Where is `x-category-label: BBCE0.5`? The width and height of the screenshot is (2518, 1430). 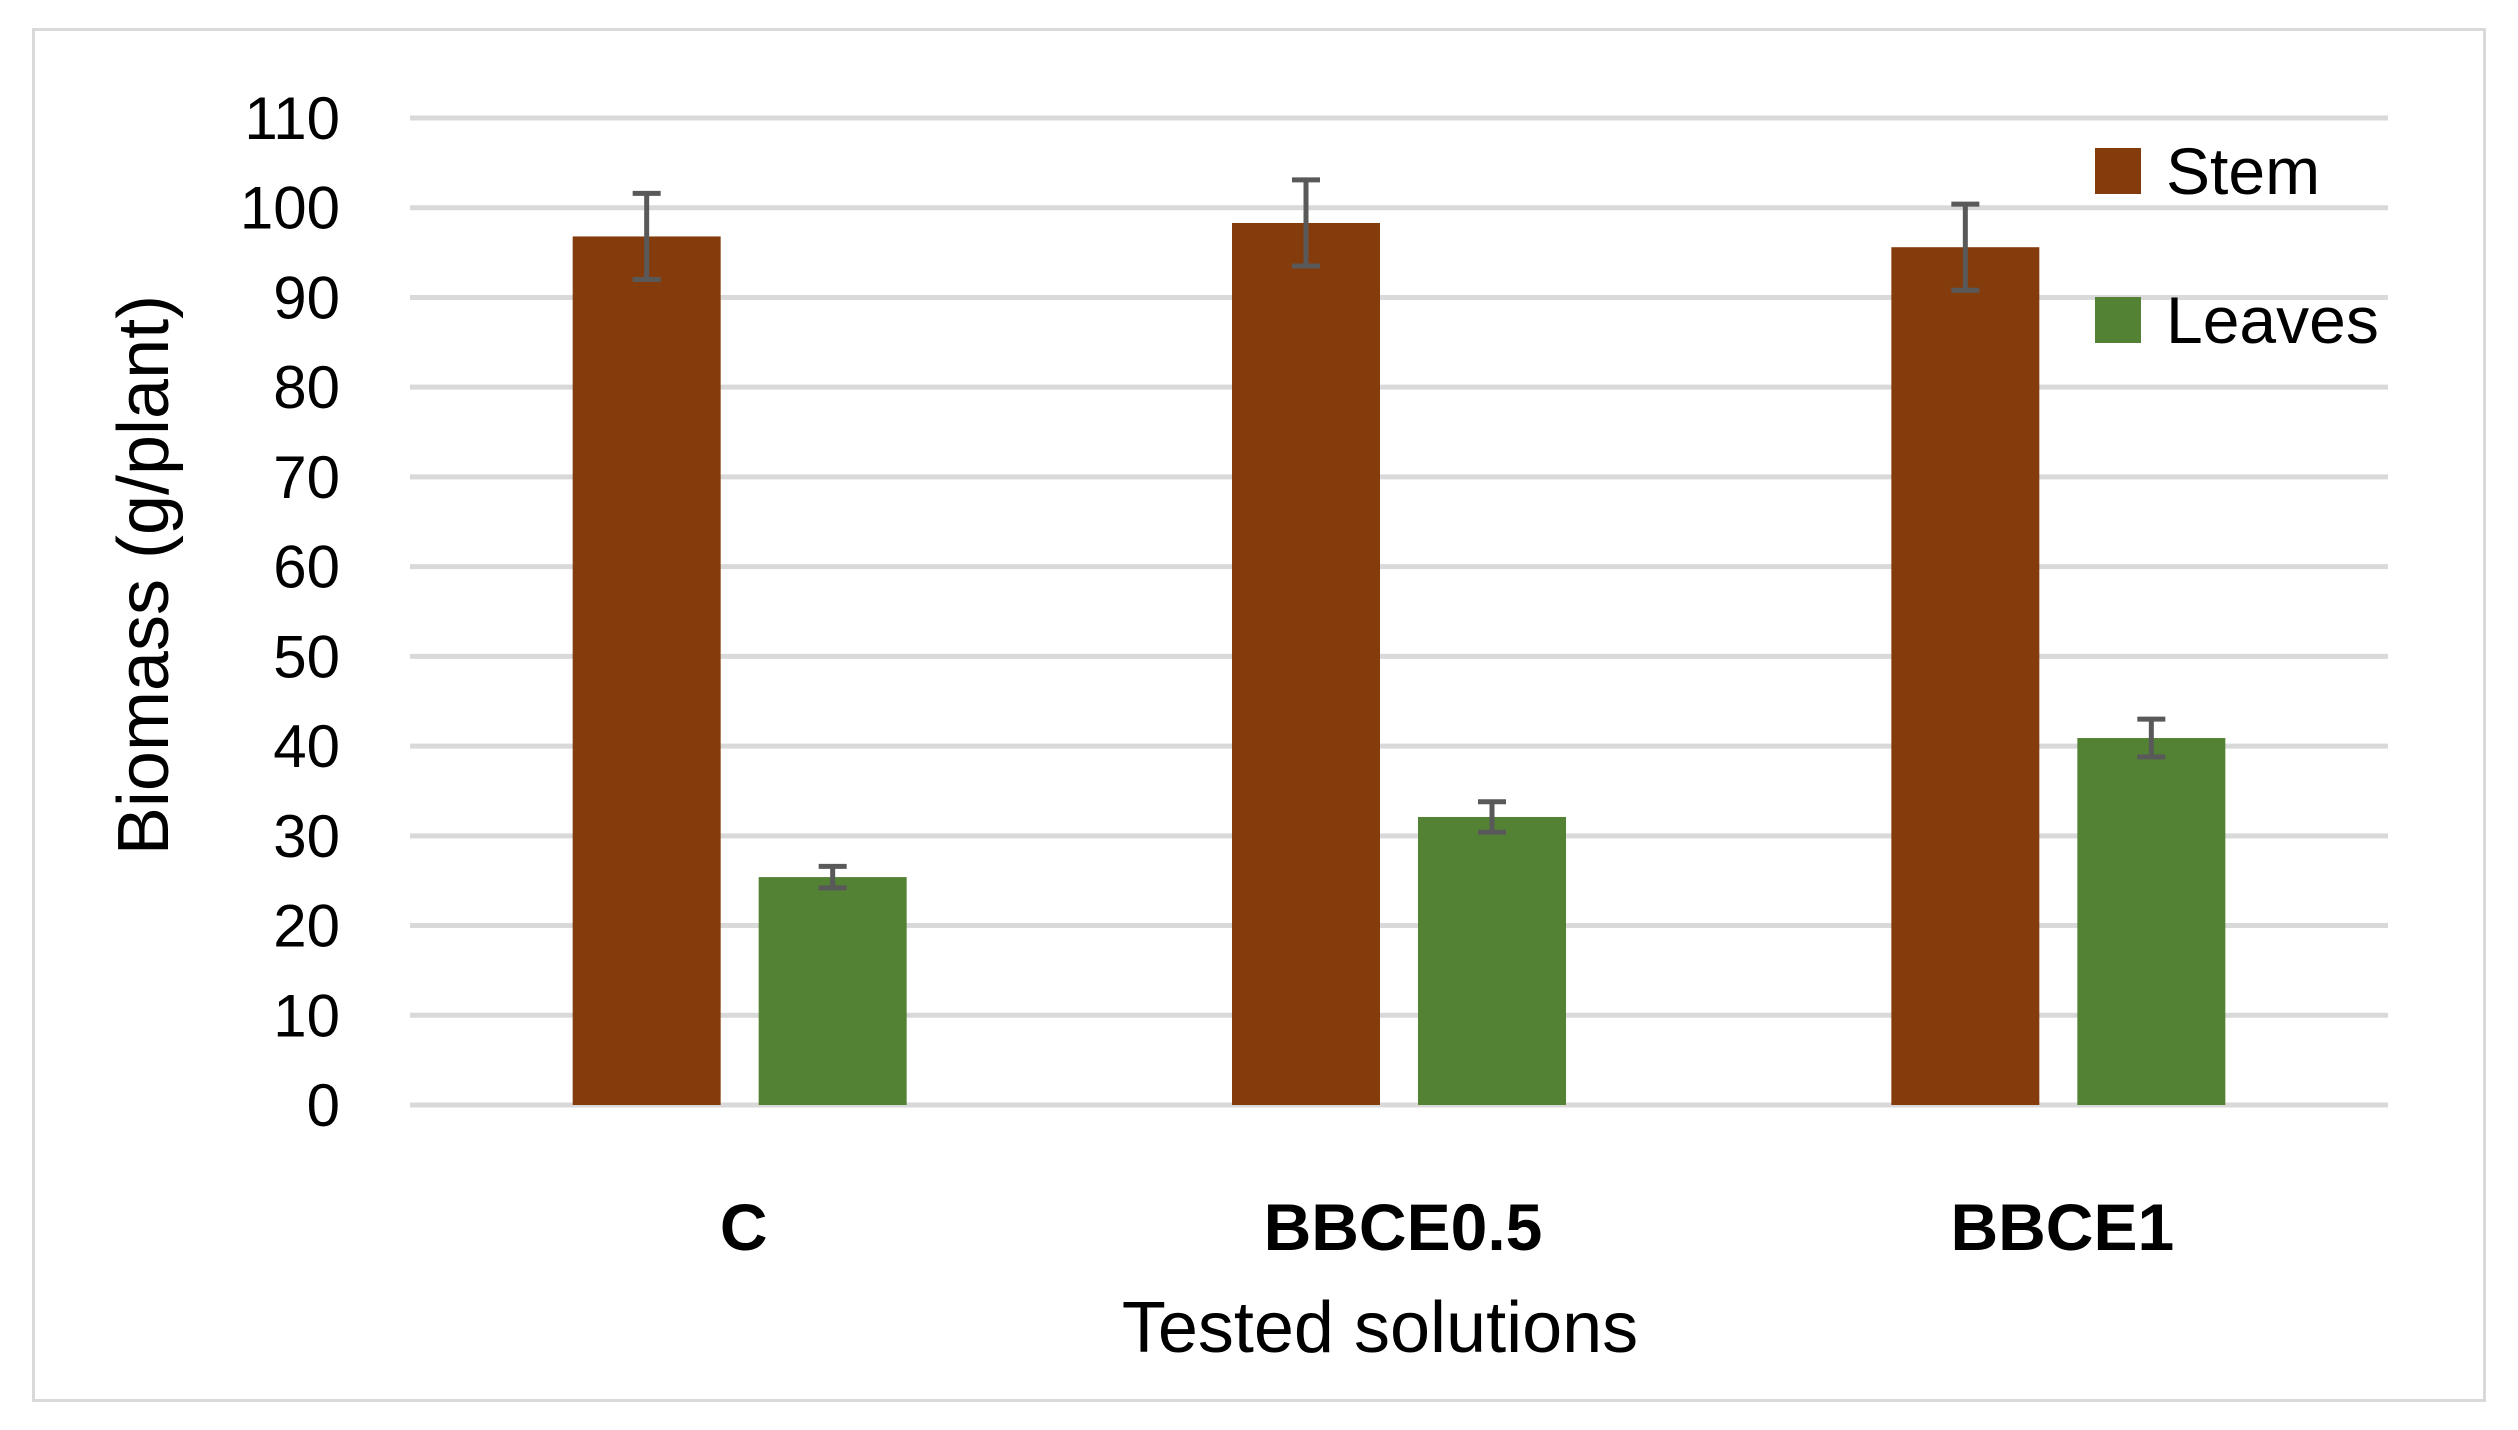 x-category-label: BBCE0.5 is located at coordinates (1403, 1227).